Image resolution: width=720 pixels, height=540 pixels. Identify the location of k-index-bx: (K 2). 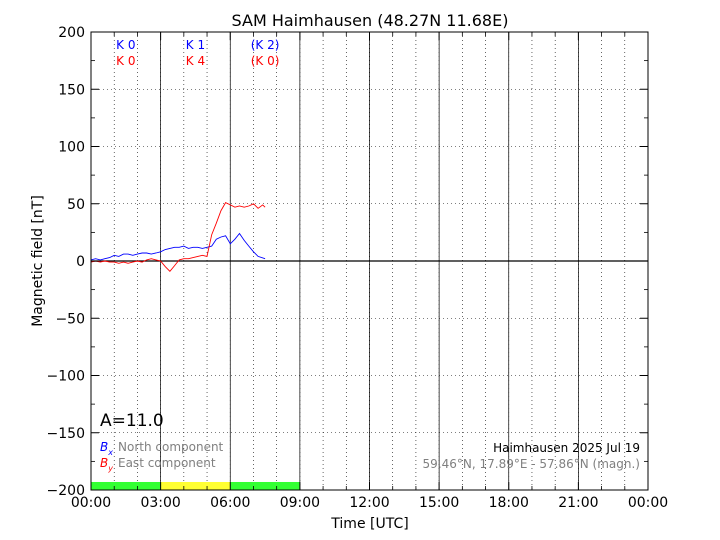
(265, 45).